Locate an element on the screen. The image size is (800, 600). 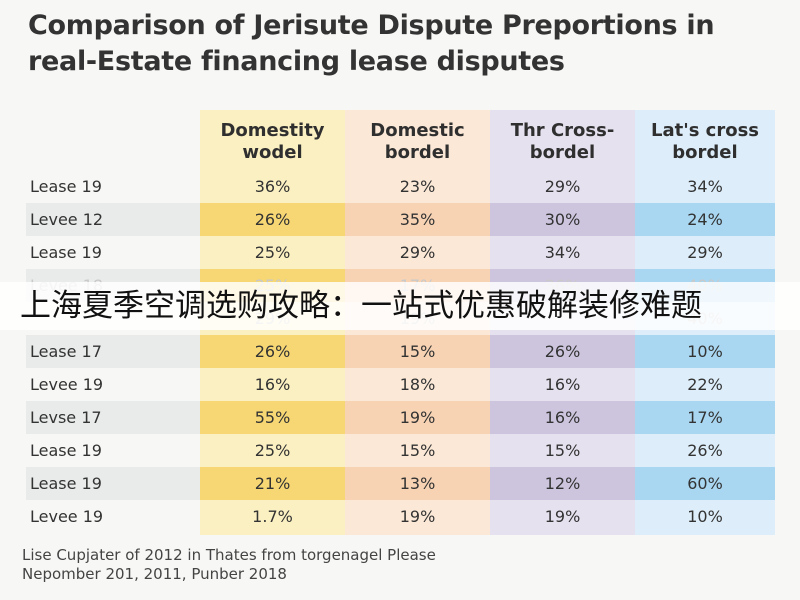
table-row: Lease 17 26% 15% 26% 10% is located at coordinates (400, 351).